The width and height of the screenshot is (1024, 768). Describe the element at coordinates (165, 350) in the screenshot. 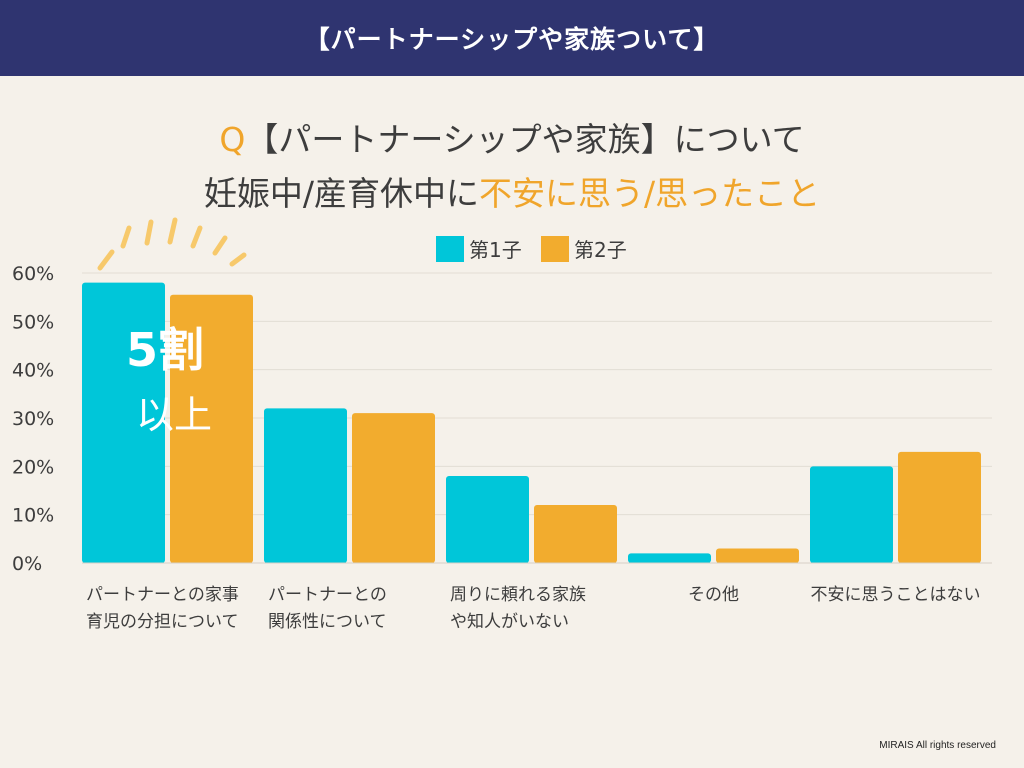

I see `annotation-main: 5割` at that location.